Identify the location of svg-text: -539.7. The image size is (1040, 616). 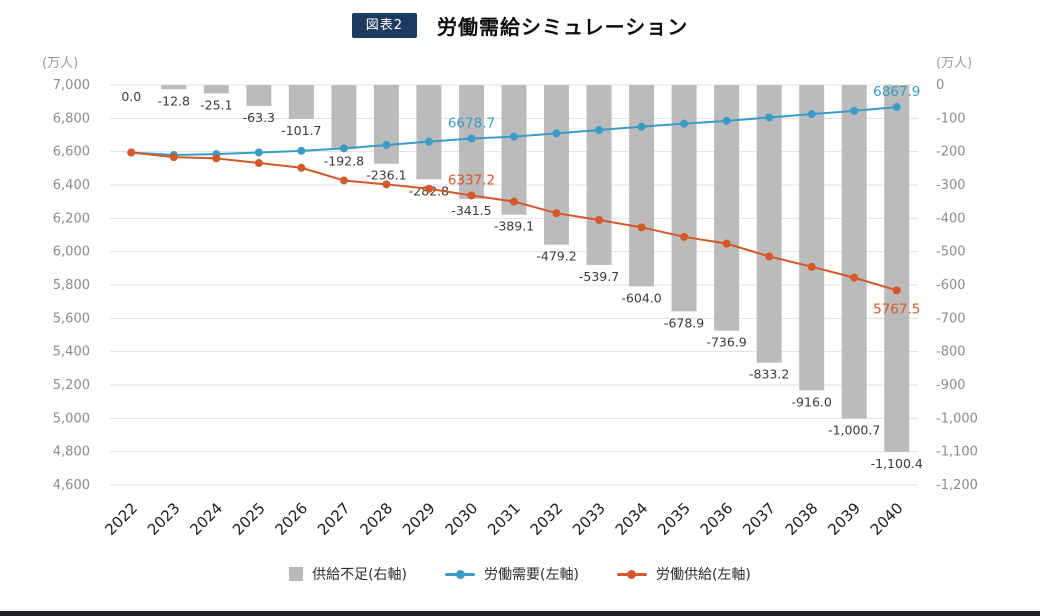
(599, 276).